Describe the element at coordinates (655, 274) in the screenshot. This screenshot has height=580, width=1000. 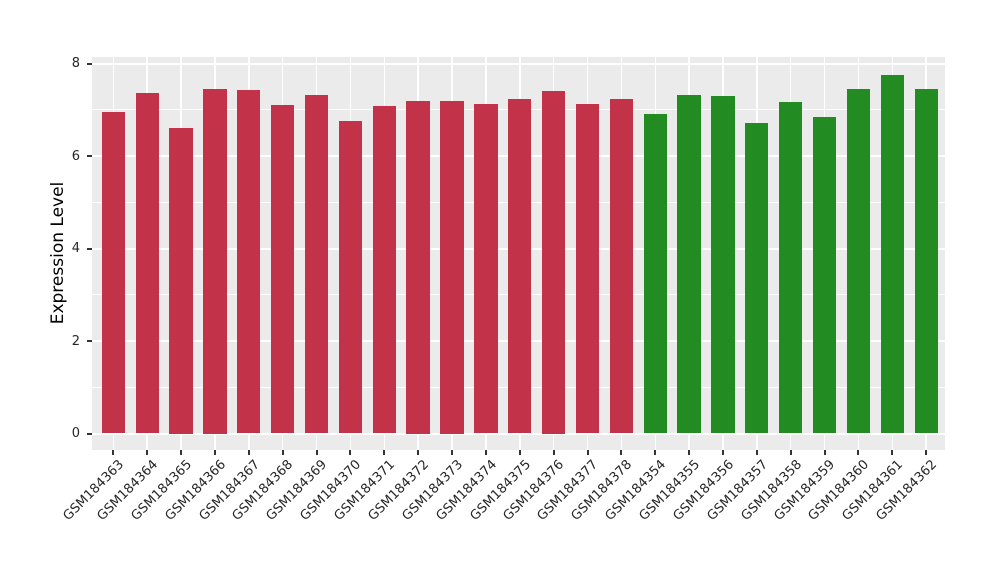
I see `bar-GSM184354` at that location.